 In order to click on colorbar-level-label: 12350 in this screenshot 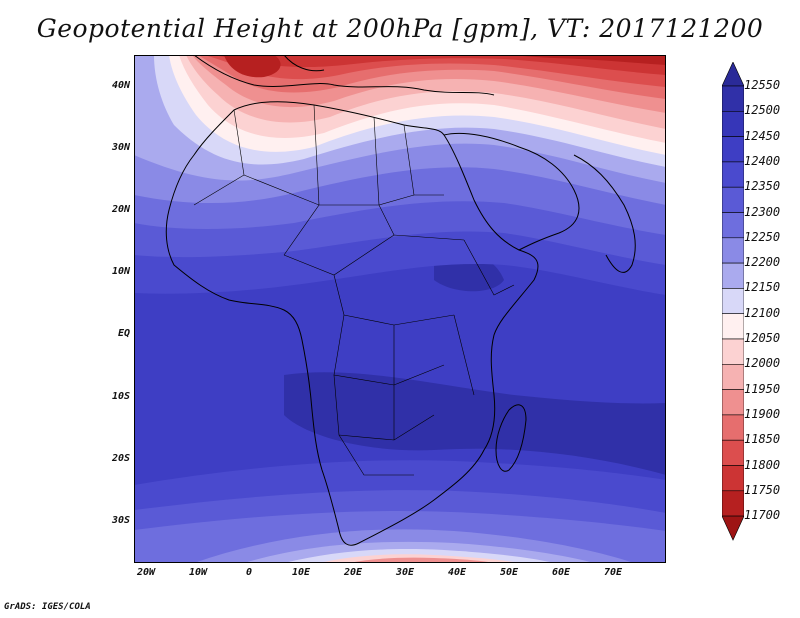, I will do `click(762, 186)`.